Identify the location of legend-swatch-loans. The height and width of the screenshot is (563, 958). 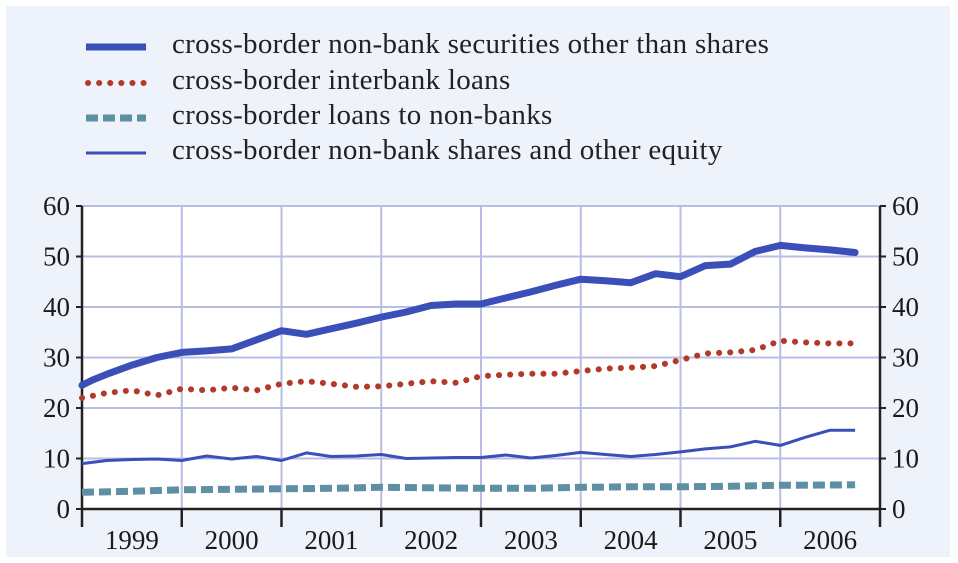
(116, 118).